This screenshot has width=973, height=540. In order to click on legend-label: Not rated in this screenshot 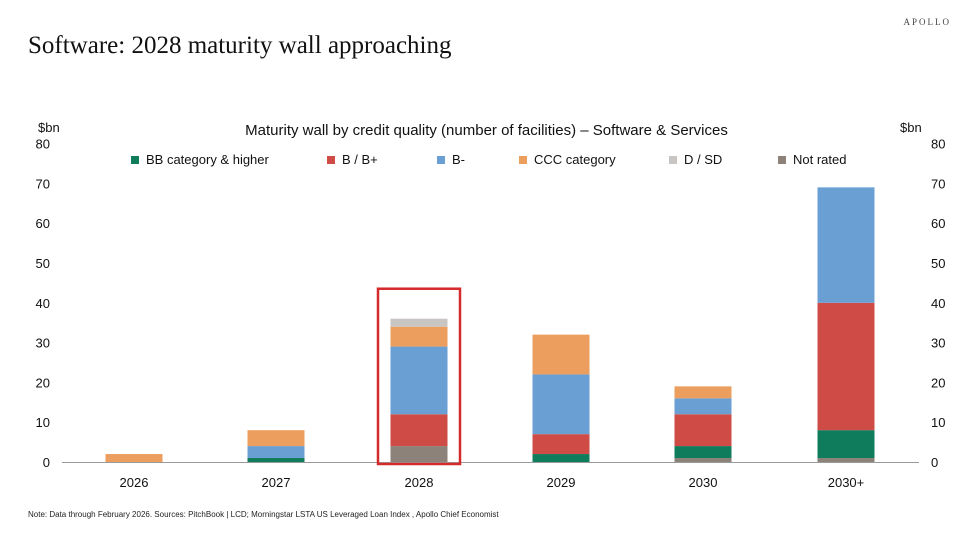, I will do `click(820, 159)`.